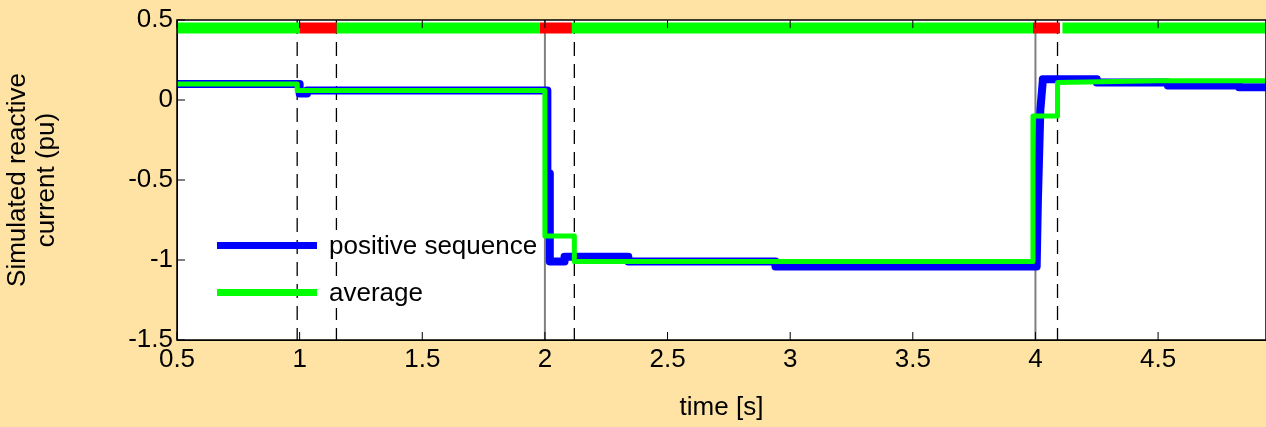  I want to click on y-tick-label: -1, so click(161, 258).